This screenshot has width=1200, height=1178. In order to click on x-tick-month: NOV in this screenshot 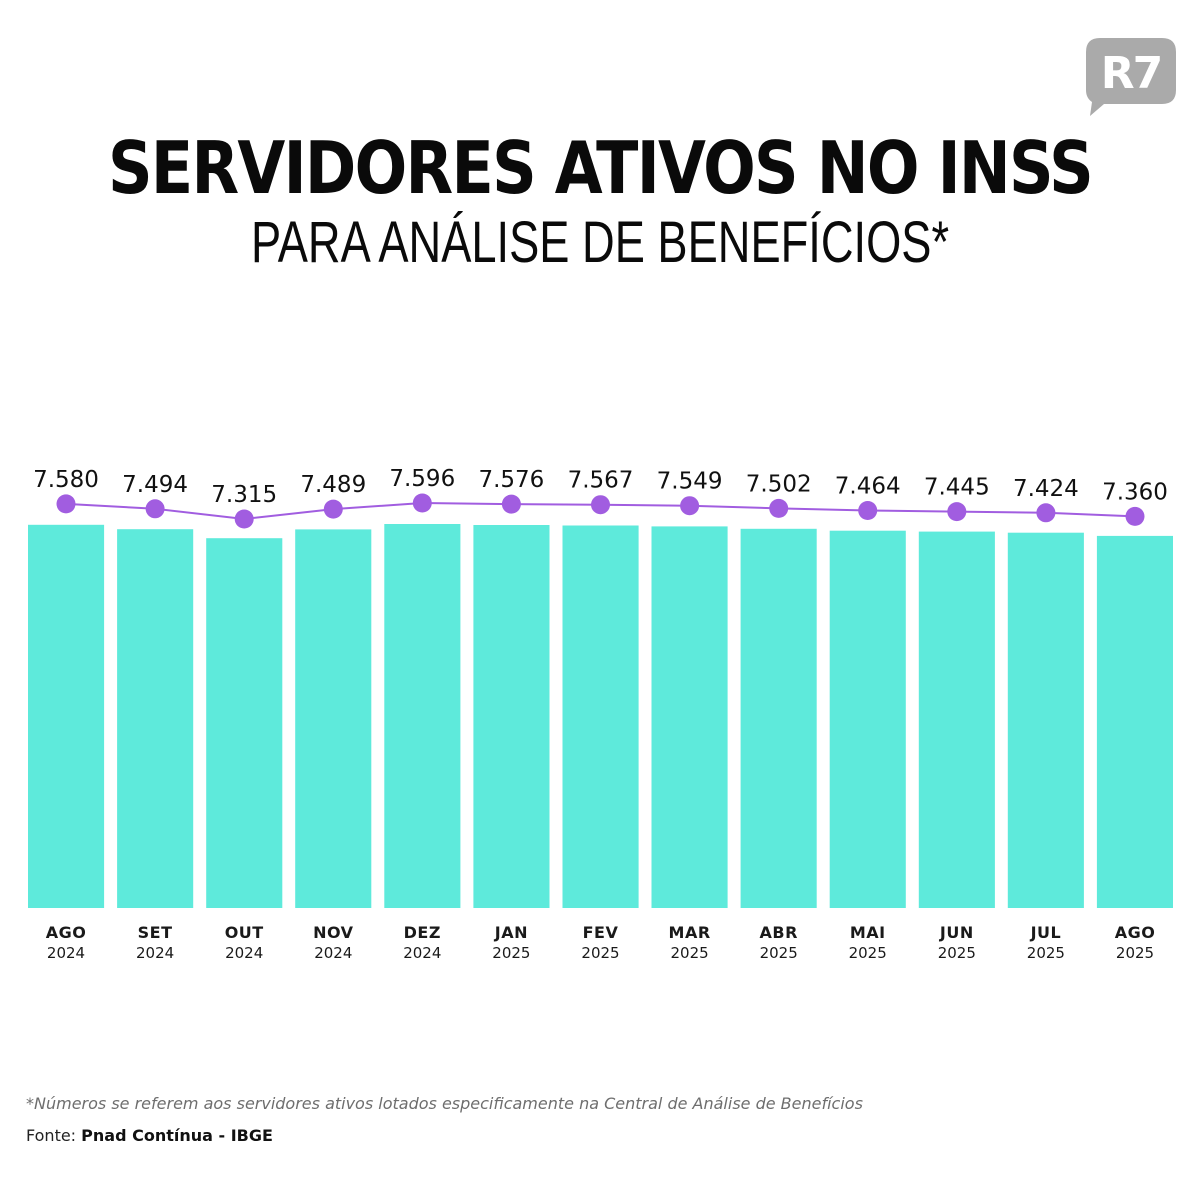, I will do `click(333, 932)`.